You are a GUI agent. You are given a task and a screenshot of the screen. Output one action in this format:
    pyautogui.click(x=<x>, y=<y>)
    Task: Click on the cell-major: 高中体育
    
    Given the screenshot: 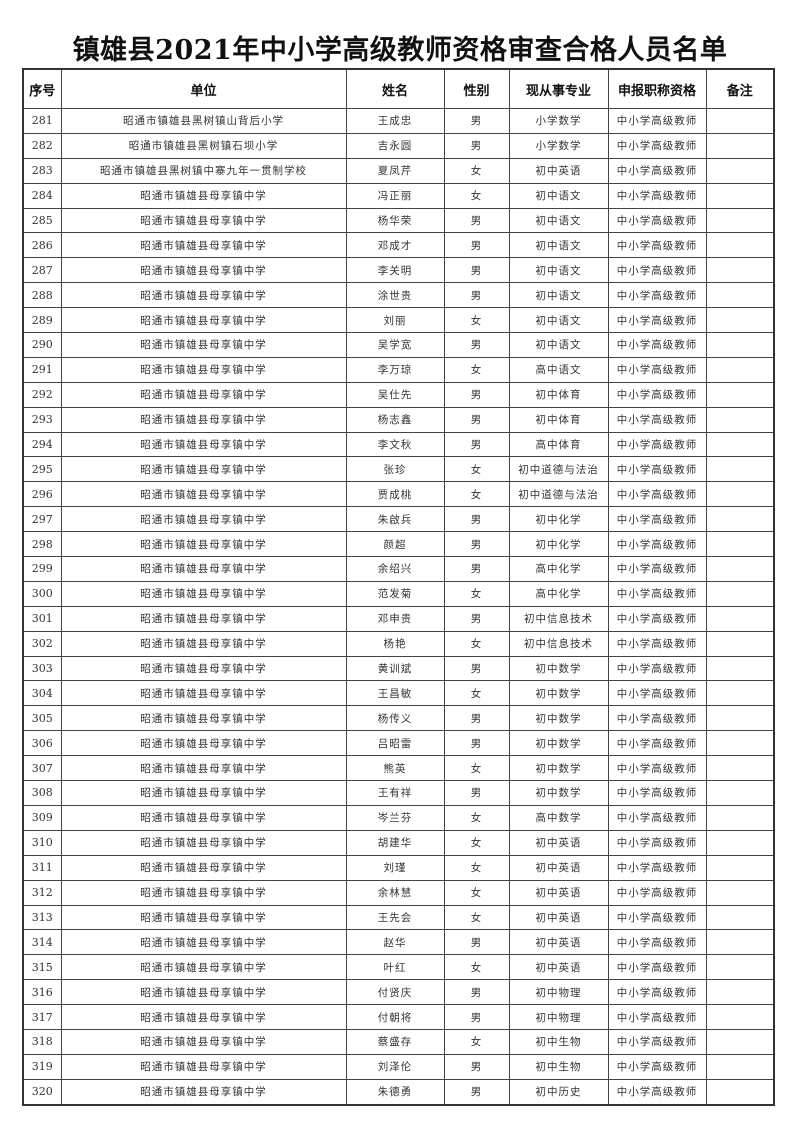 What is the action you would take?
    pyautogui.click(x=558, y=444)
    